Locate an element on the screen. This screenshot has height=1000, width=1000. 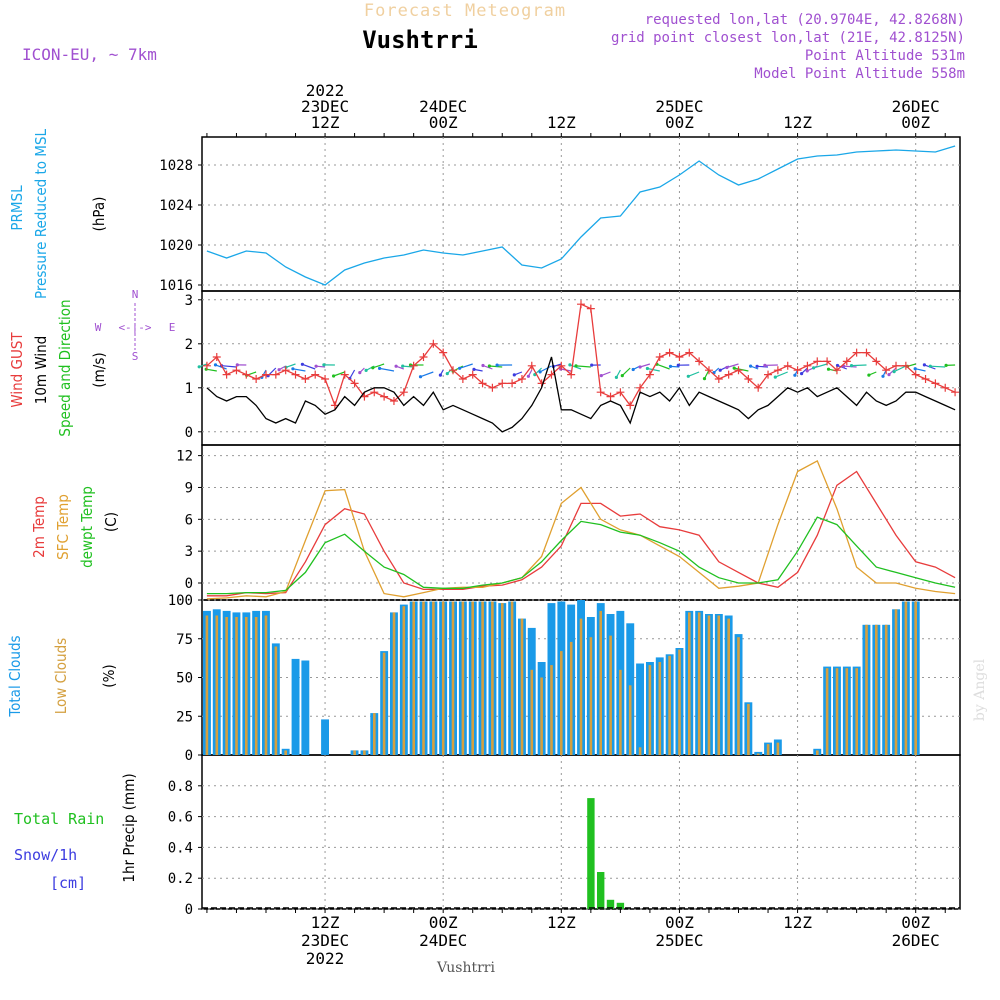
precip-unit: 1hr Precip (mm) is located at coordinates (129, 827).